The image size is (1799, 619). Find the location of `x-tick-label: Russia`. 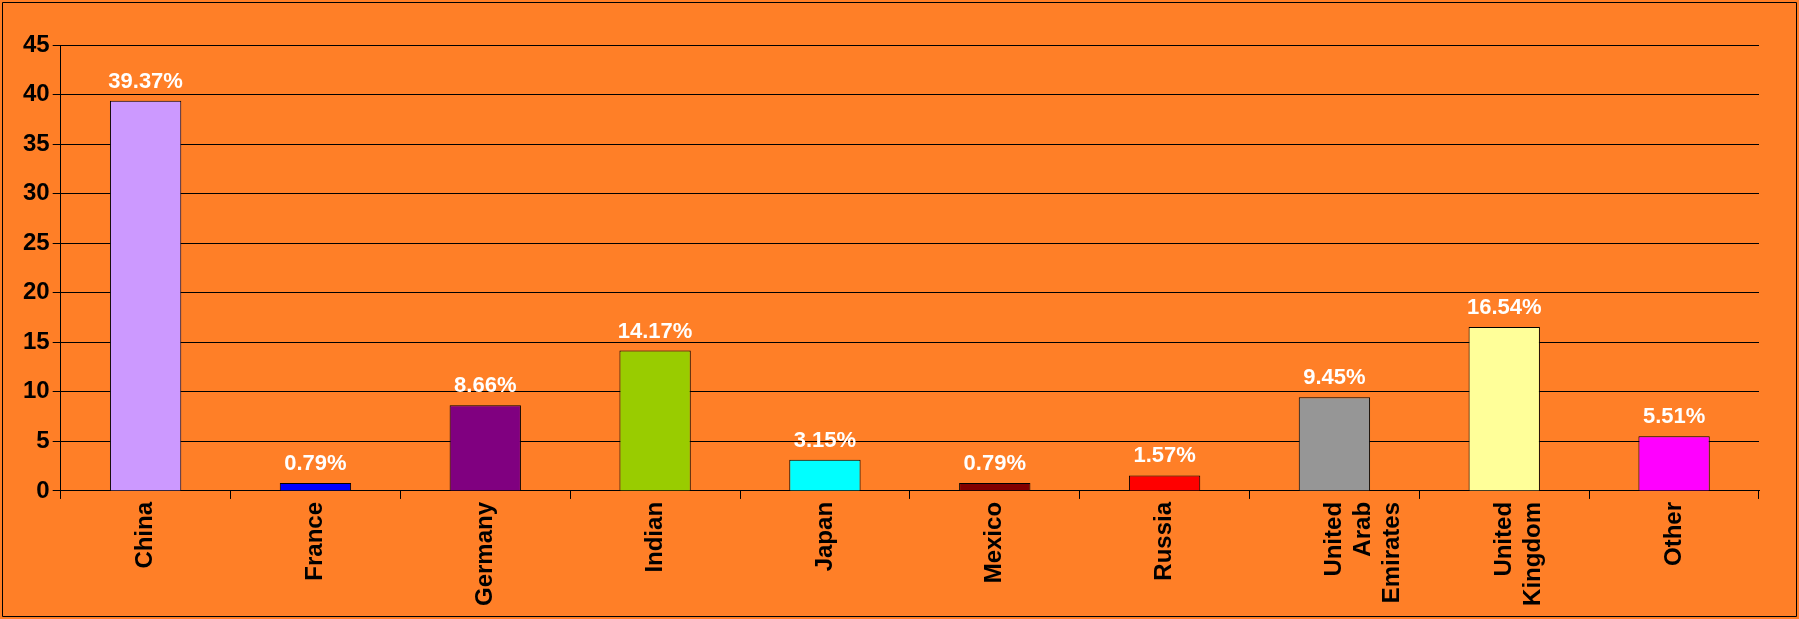

x-tick-label: Russia is located at coordinates (1163, 541).